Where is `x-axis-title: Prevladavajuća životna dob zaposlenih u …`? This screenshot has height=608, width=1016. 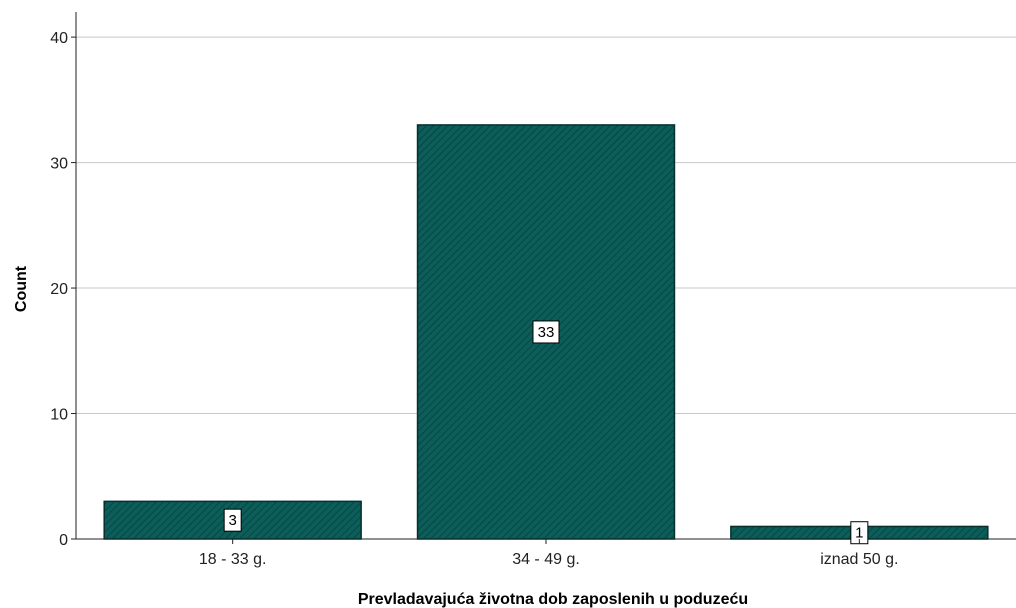
x-axis-title: Prevladavajuća životna dob zaposlenih u … is located at coordinates (553, 599).